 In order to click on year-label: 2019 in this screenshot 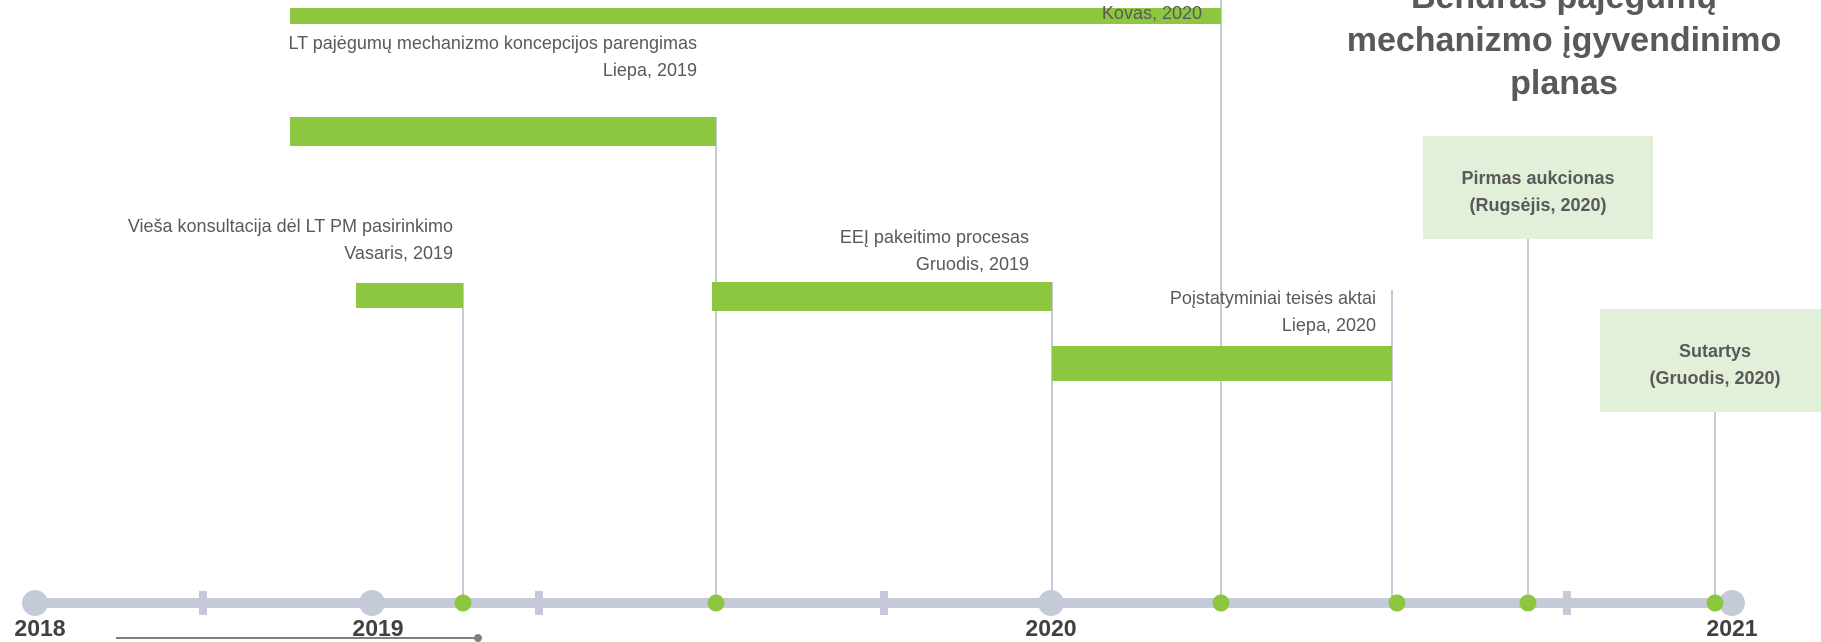, I will do `click(377, 628)`.